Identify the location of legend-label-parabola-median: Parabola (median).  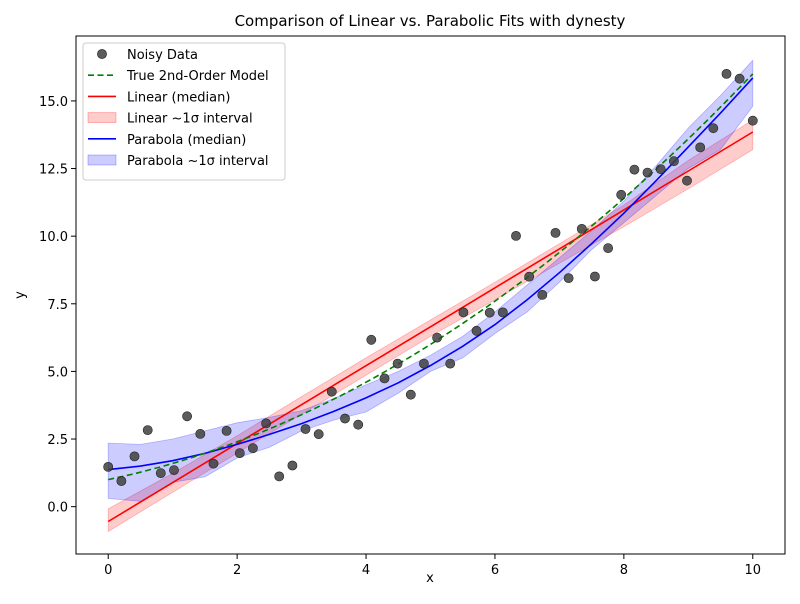
(186, 140).